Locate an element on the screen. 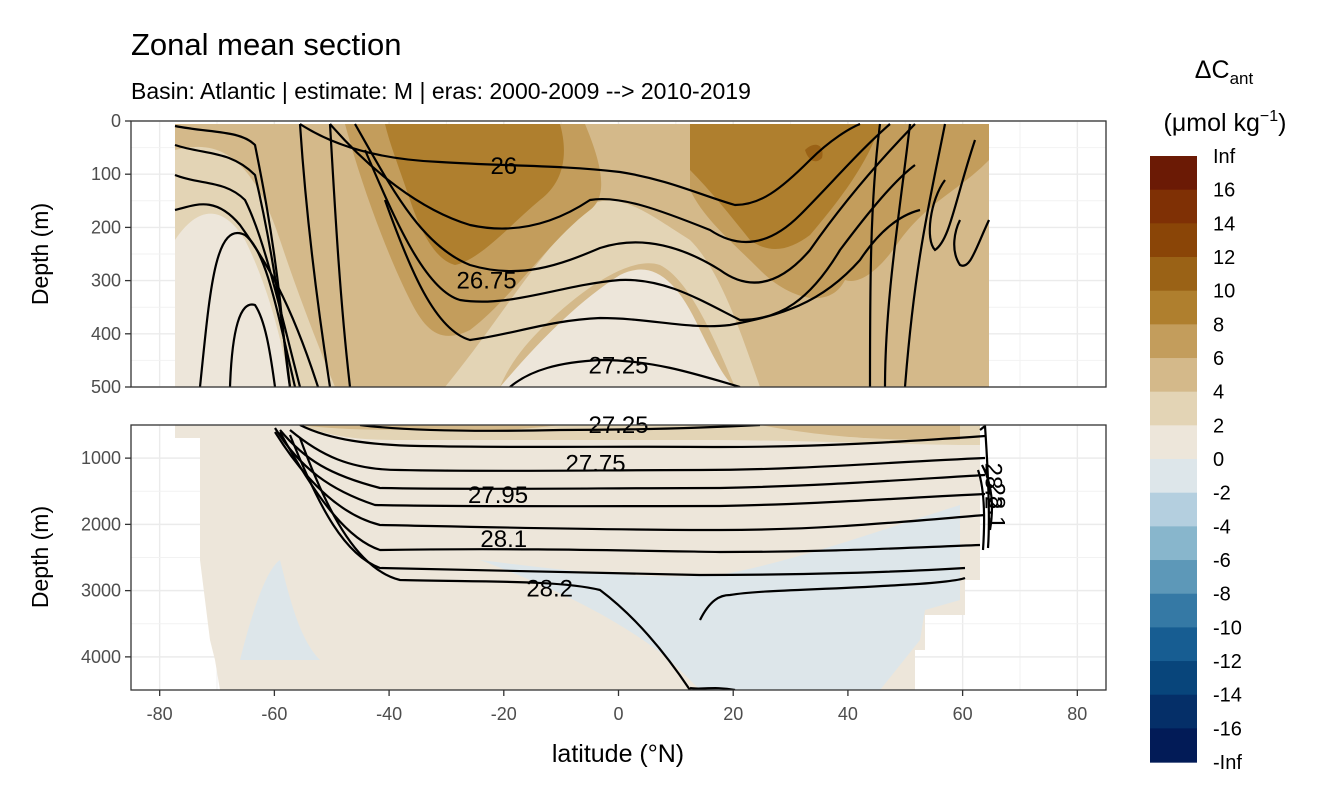 This screenshot has width=1344, height=806. upper-contour-s4 is located at coordinates (247, 295).